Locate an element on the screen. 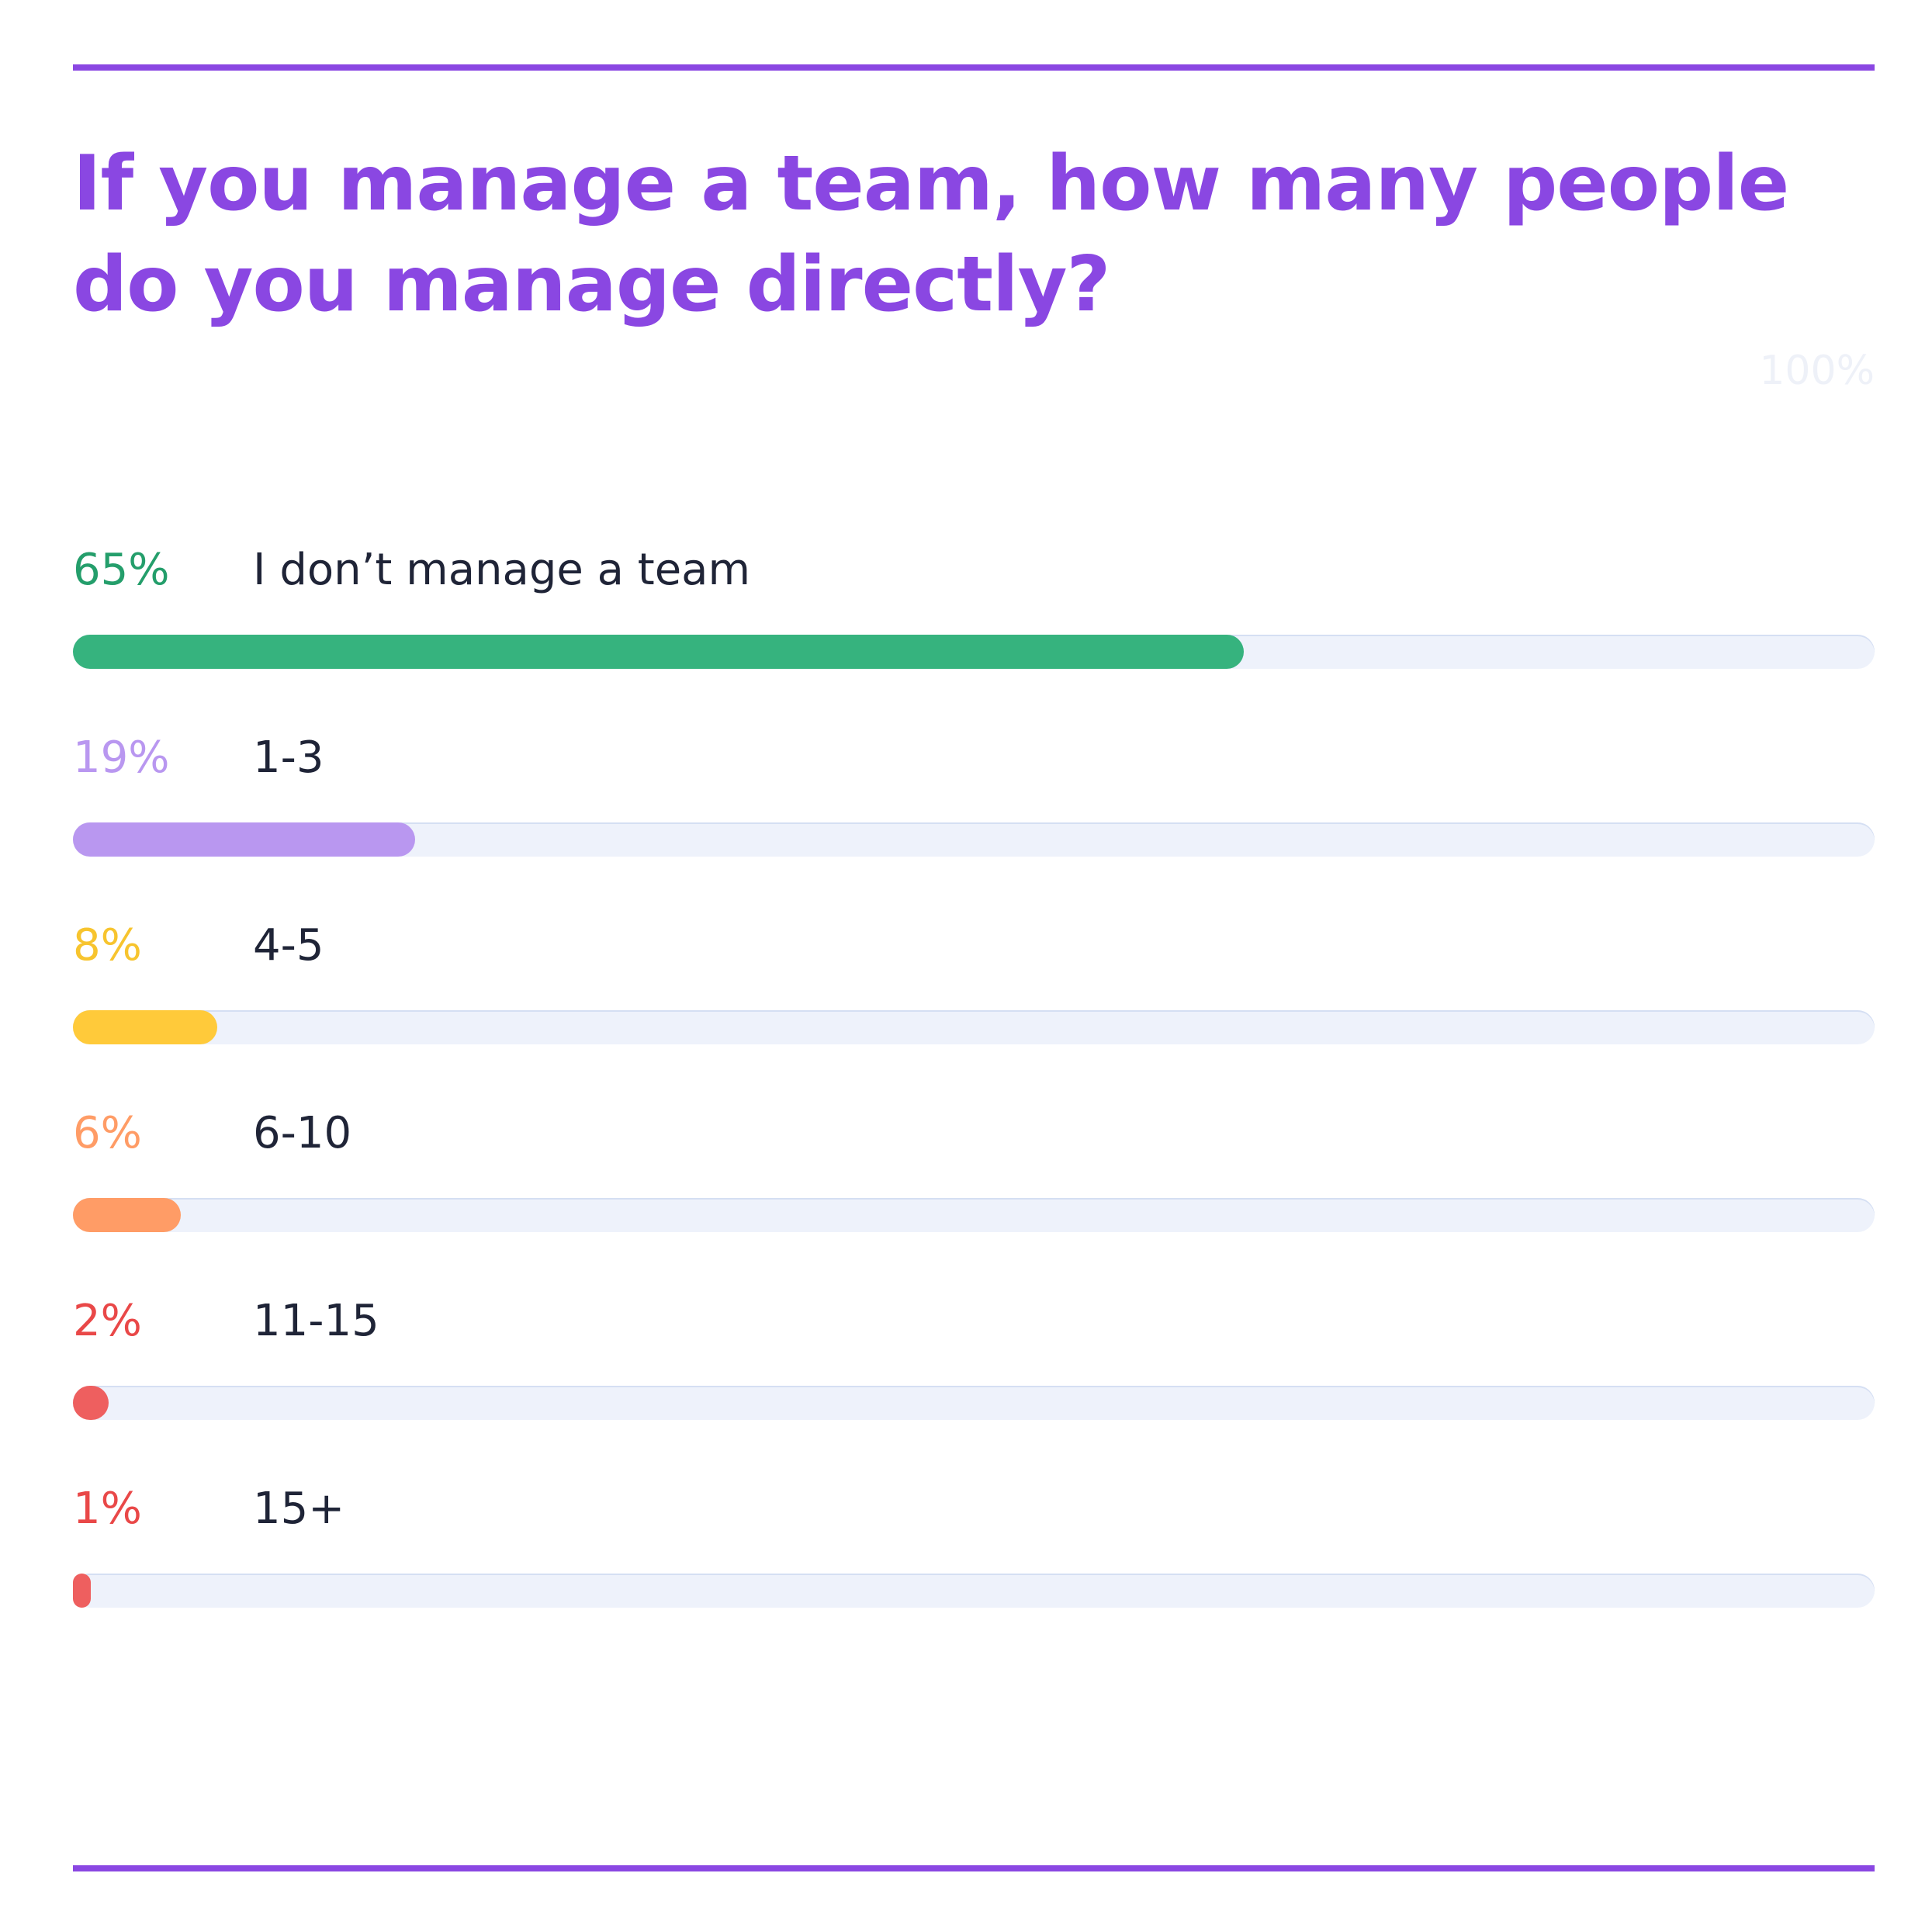 Image resolution: width=1932 pixels, height=1932 pixels. bar-value-label: 65% is located at coordinates (121, 570).